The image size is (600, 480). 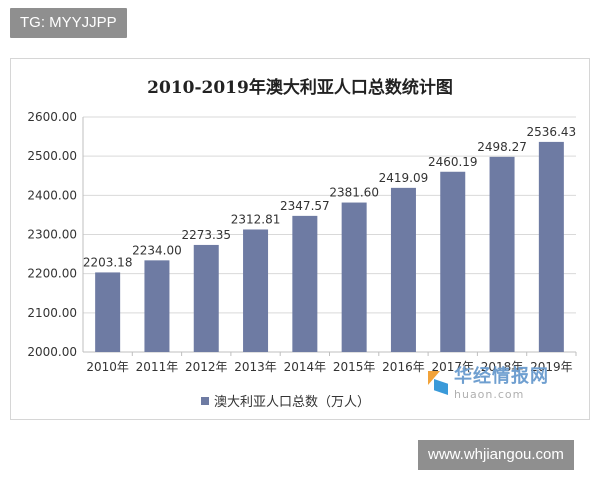 What do you see at coordinates (552, 132) in the screenshot?
I see `data-label: 2536.43` at bounding box center [552, 132].